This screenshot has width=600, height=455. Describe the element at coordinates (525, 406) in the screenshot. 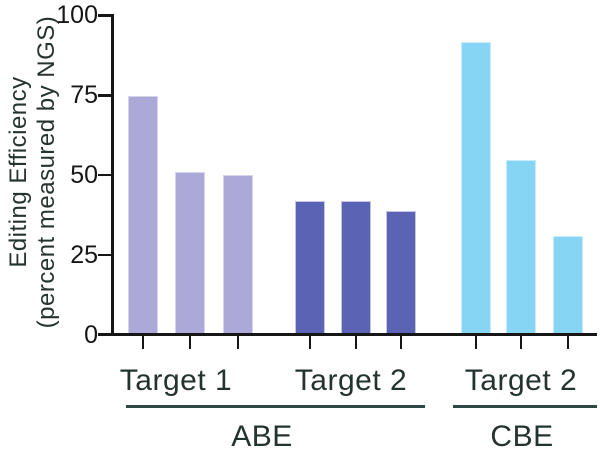

I see `editor-group-underline-cbe` at that location.